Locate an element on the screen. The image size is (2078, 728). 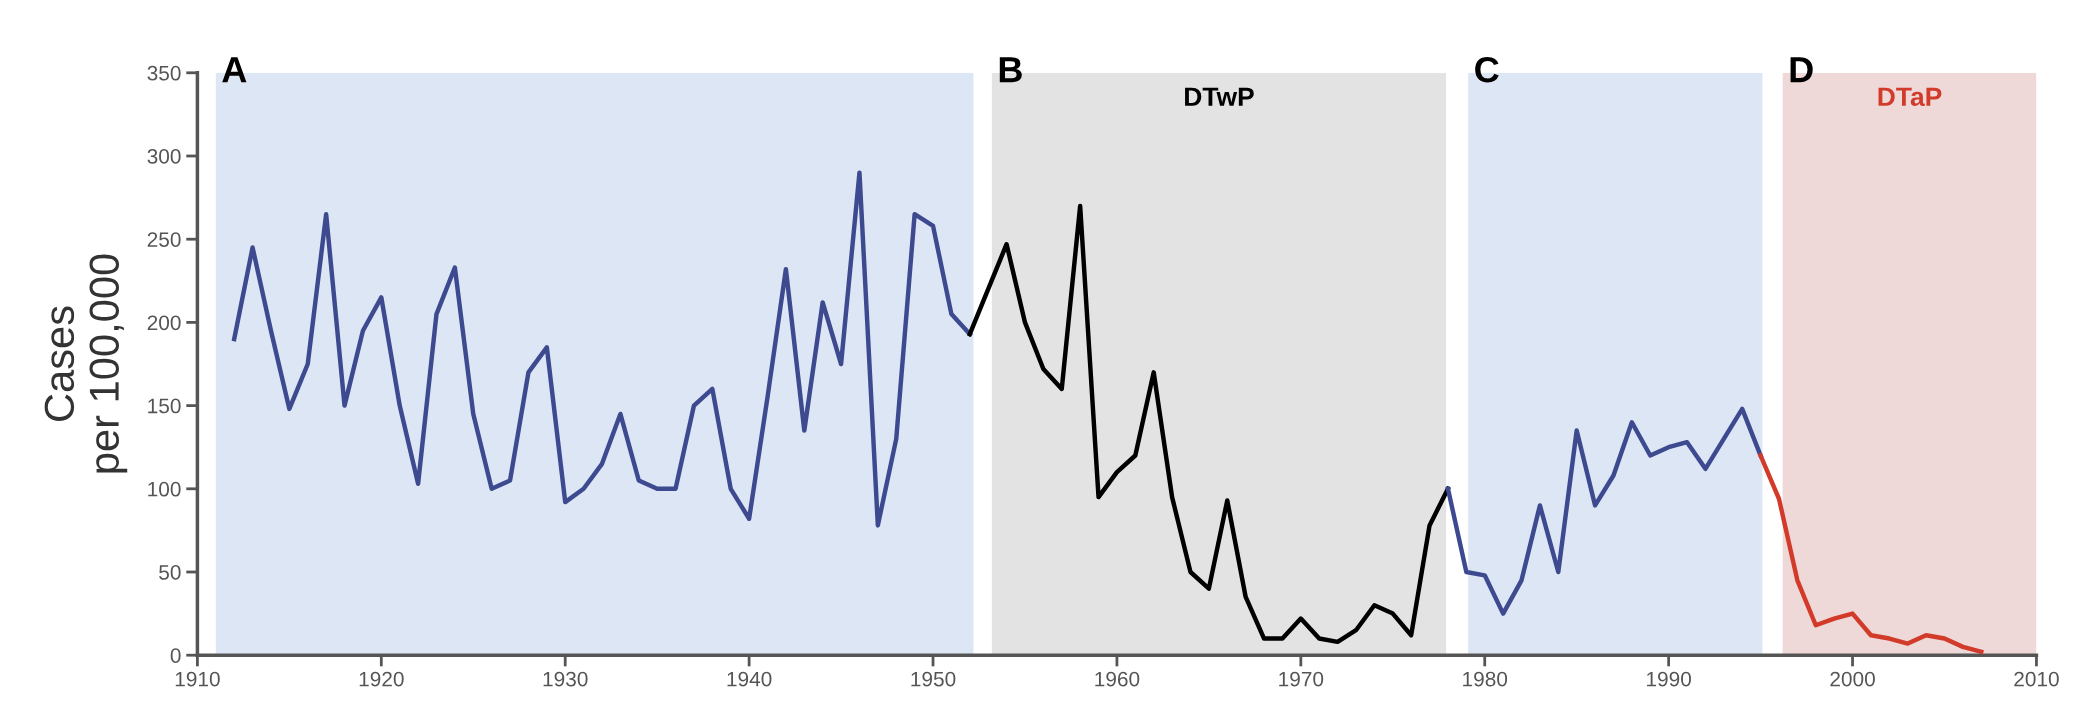
band-label: D is located at coordinates (1801, 70).